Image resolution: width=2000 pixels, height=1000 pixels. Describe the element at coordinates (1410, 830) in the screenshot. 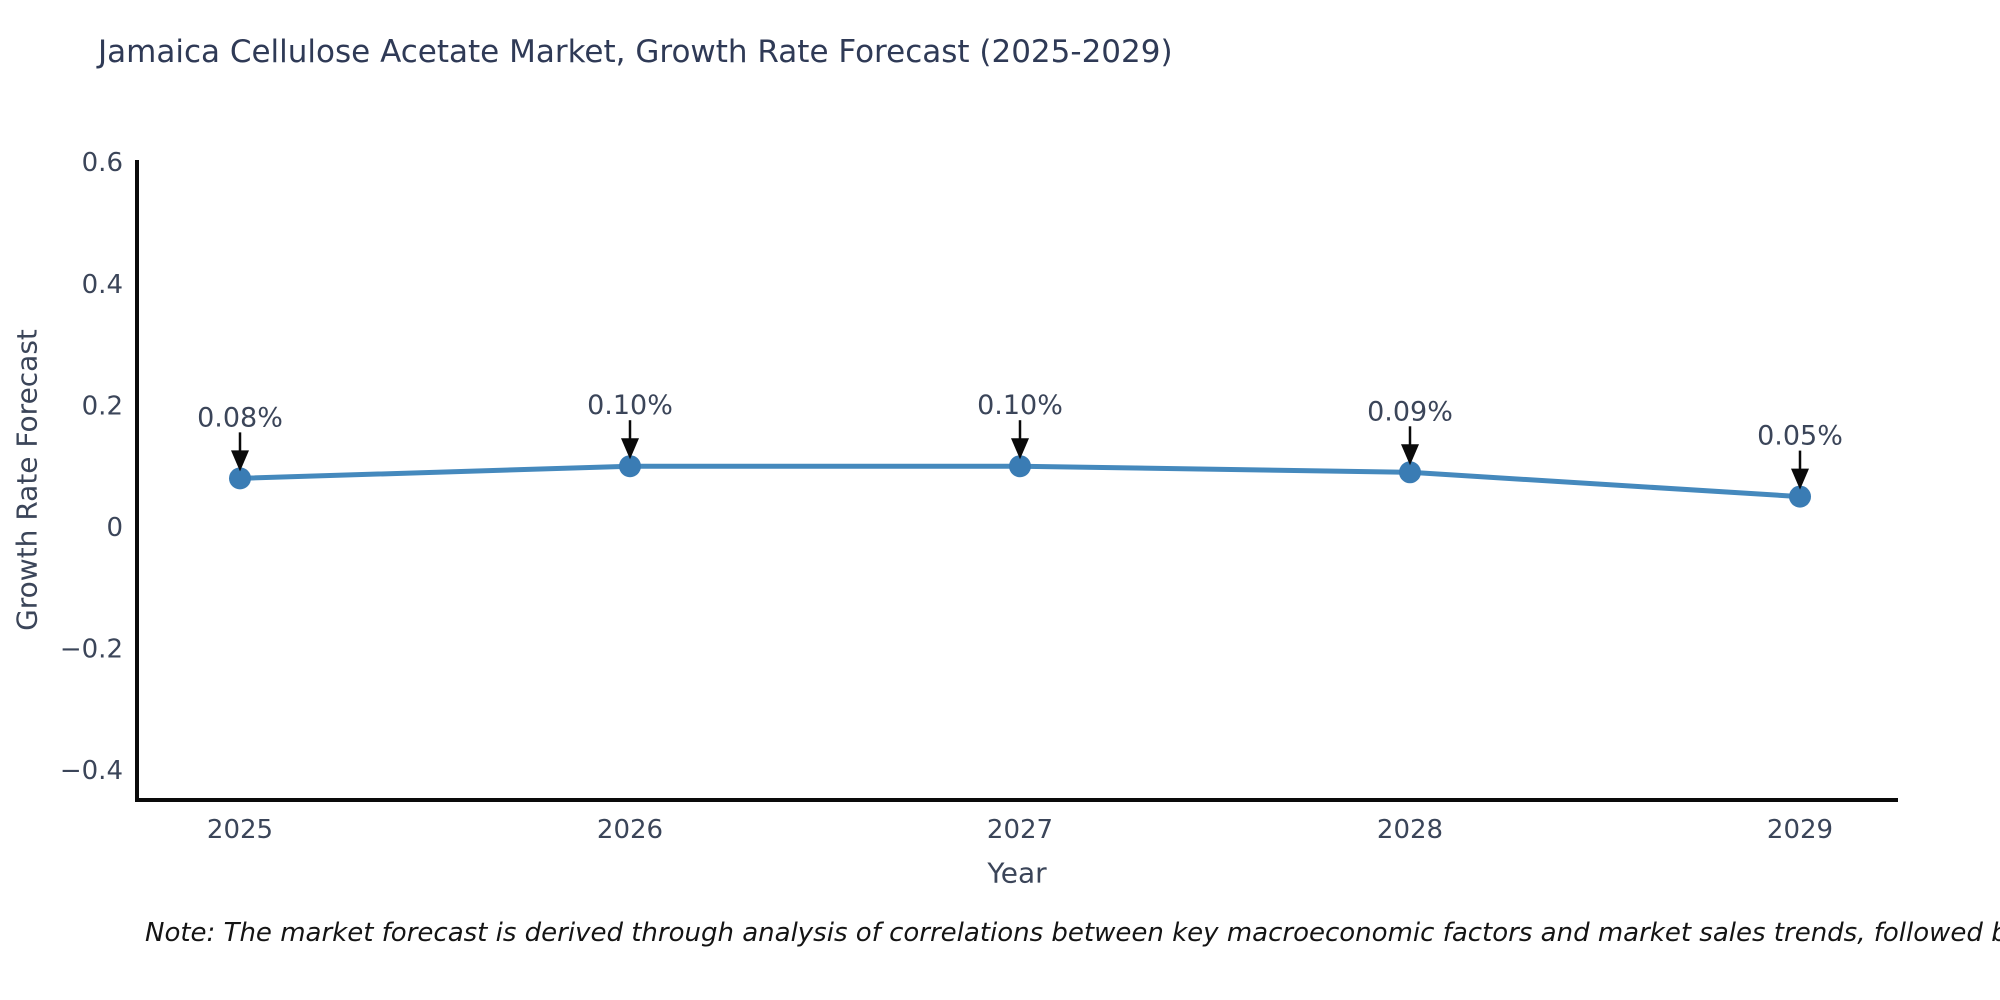

I see `x-tick-label: 2028` at that location.